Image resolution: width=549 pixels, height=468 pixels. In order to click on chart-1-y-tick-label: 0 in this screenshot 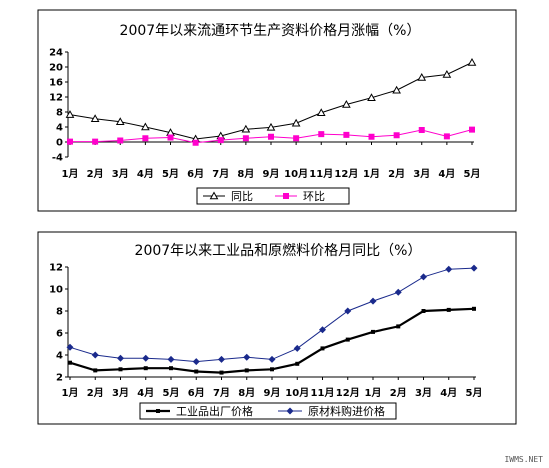, I will do `click(59, 143)`.